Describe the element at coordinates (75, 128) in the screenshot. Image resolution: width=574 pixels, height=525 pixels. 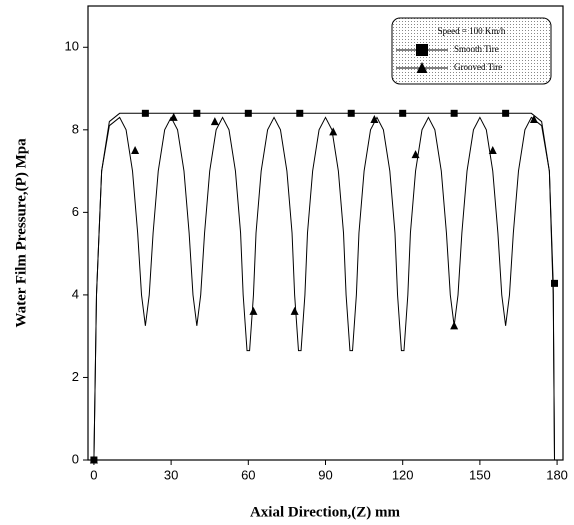
I see `y-tick-label: 8` at that location.